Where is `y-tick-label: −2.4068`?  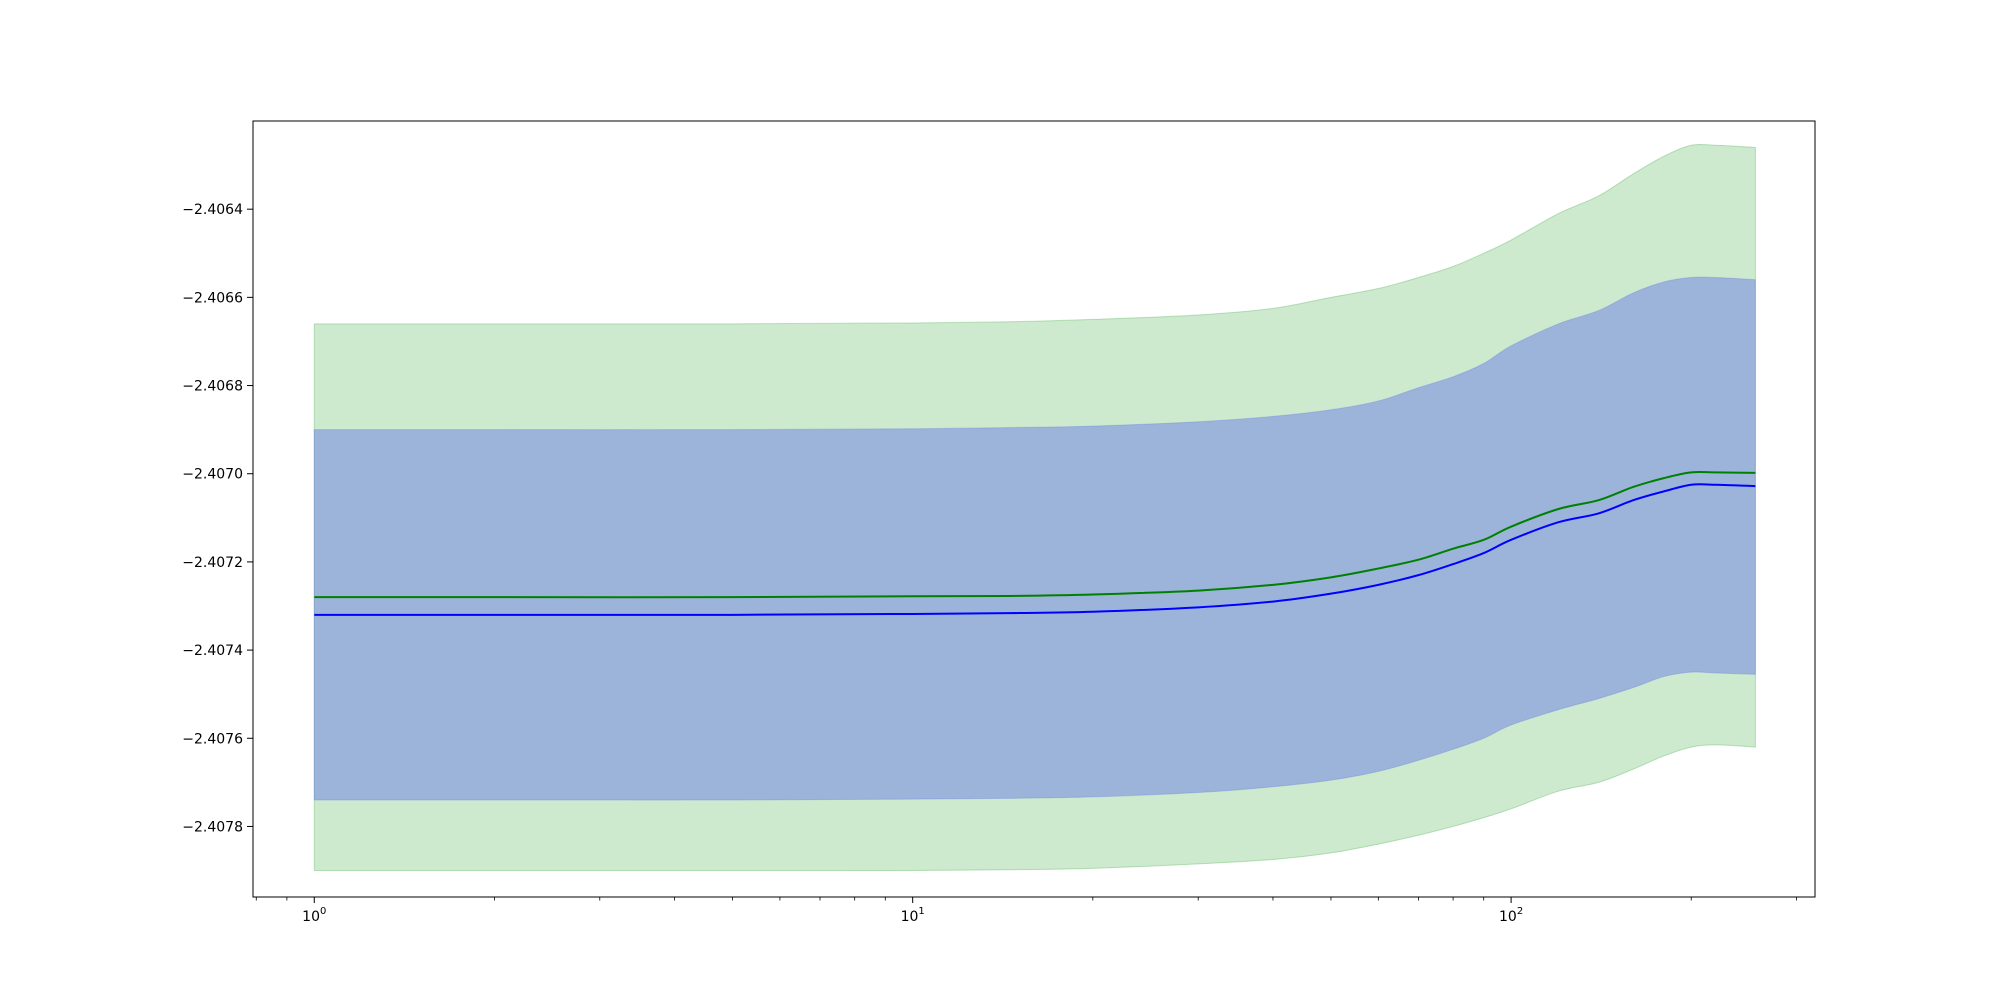 y-tick-label: −2.4068 is located at coordinates (212, 387).